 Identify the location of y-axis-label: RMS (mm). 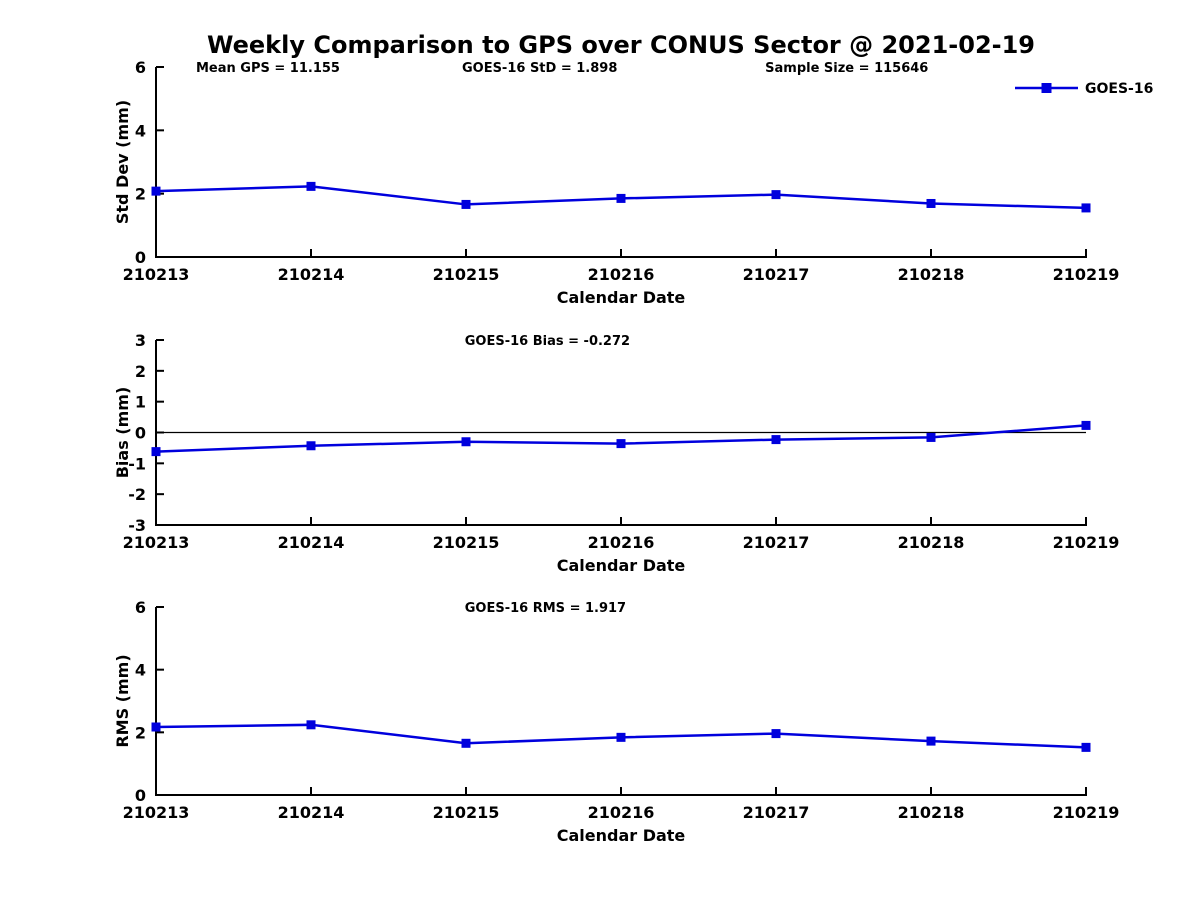
(122, 700).